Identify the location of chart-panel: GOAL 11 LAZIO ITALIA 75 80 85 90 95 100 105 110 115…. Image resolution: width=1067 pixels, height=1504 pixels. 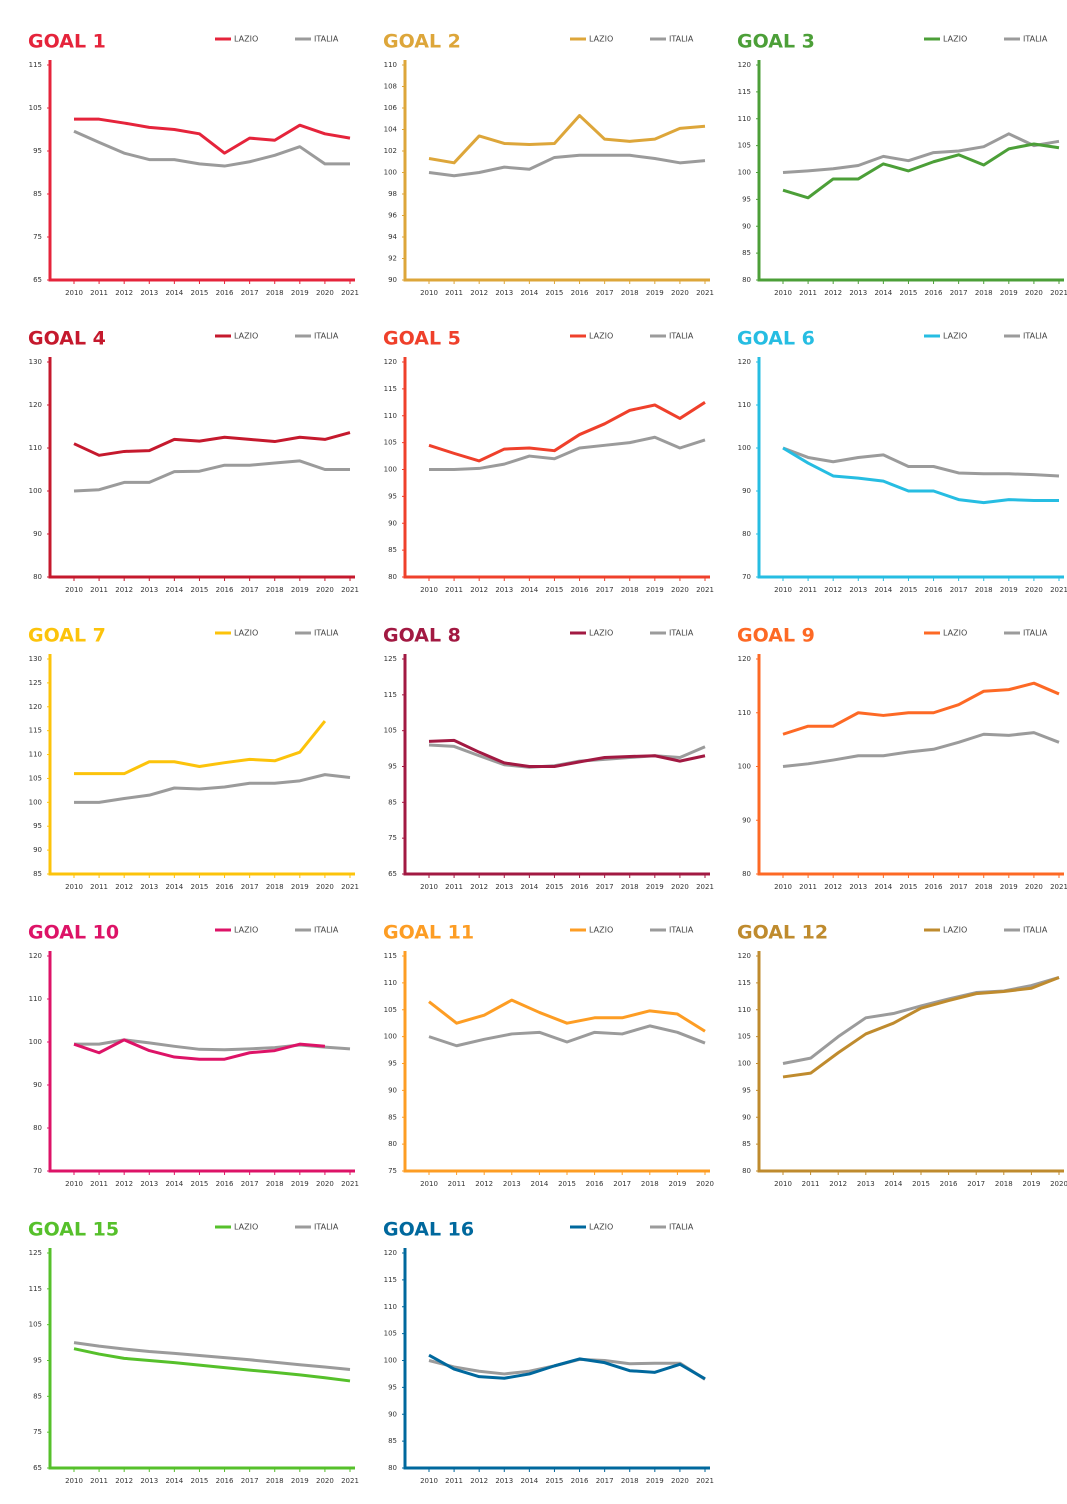
(548, 1055).